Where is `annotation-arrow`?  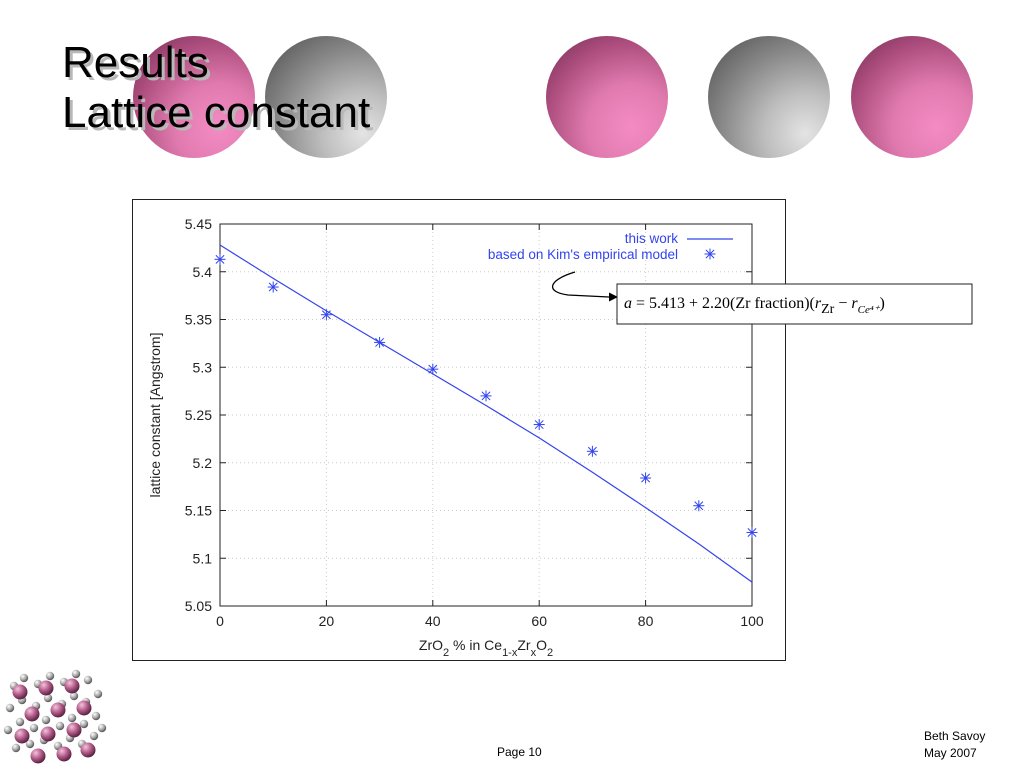
annotation-arrow is located at coordinates (581, 284).